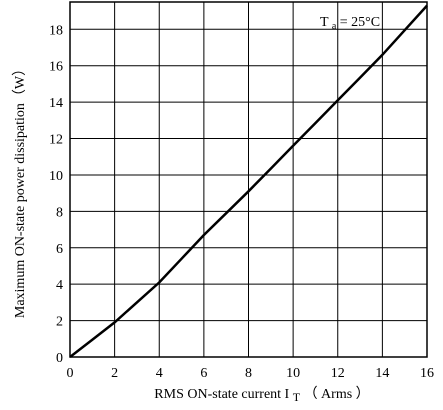  Describe the element at coordinates (59, 322) in the screenshot. I see `y-tick-label: 2` at that location.